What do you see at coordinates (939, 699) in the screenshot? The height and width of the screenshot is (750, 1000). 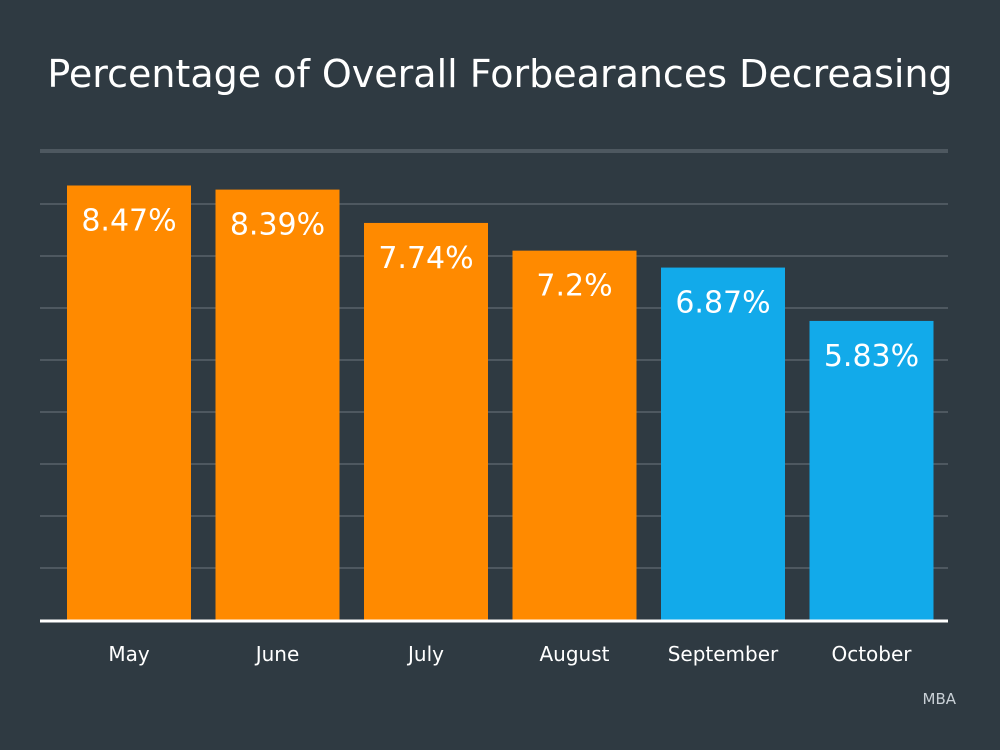 I see `source-label: MBA` at bounding box center [939, 699].